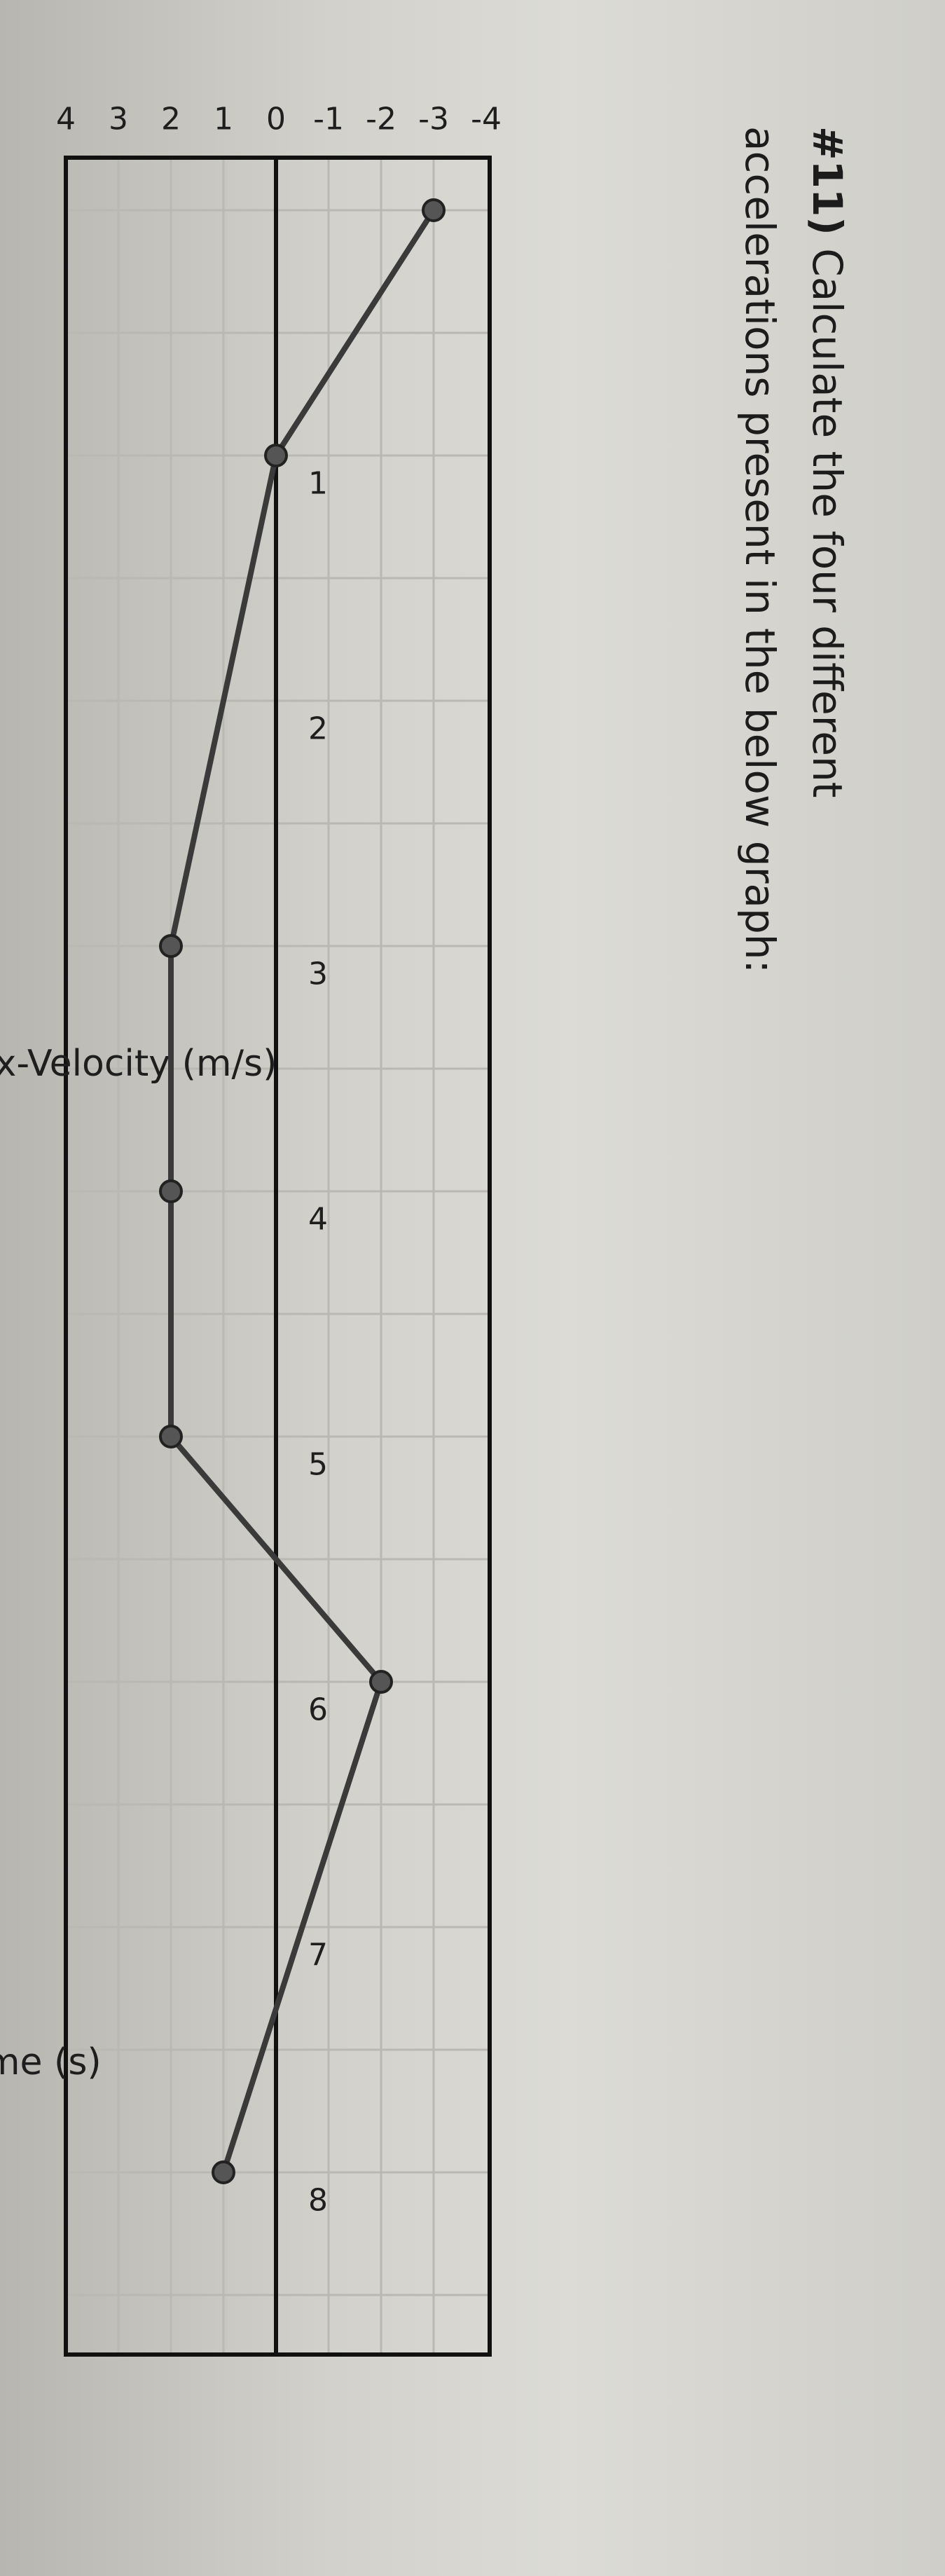 The image size is (945, 2576). Describe the element at coordinates (318, 484) in the screenshot. I see `x-tick-label: 1` at that location.